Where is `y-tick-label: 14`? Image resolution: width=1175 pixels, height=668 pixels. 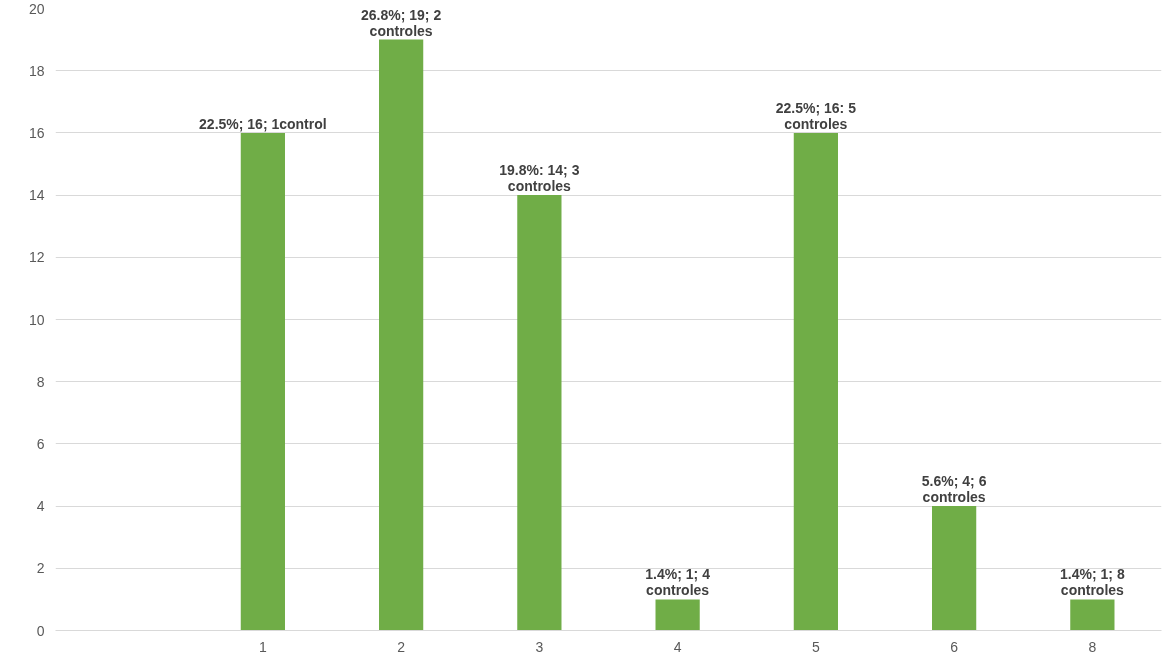
y-tick-label: 14 is located at coordinates (36, 195).